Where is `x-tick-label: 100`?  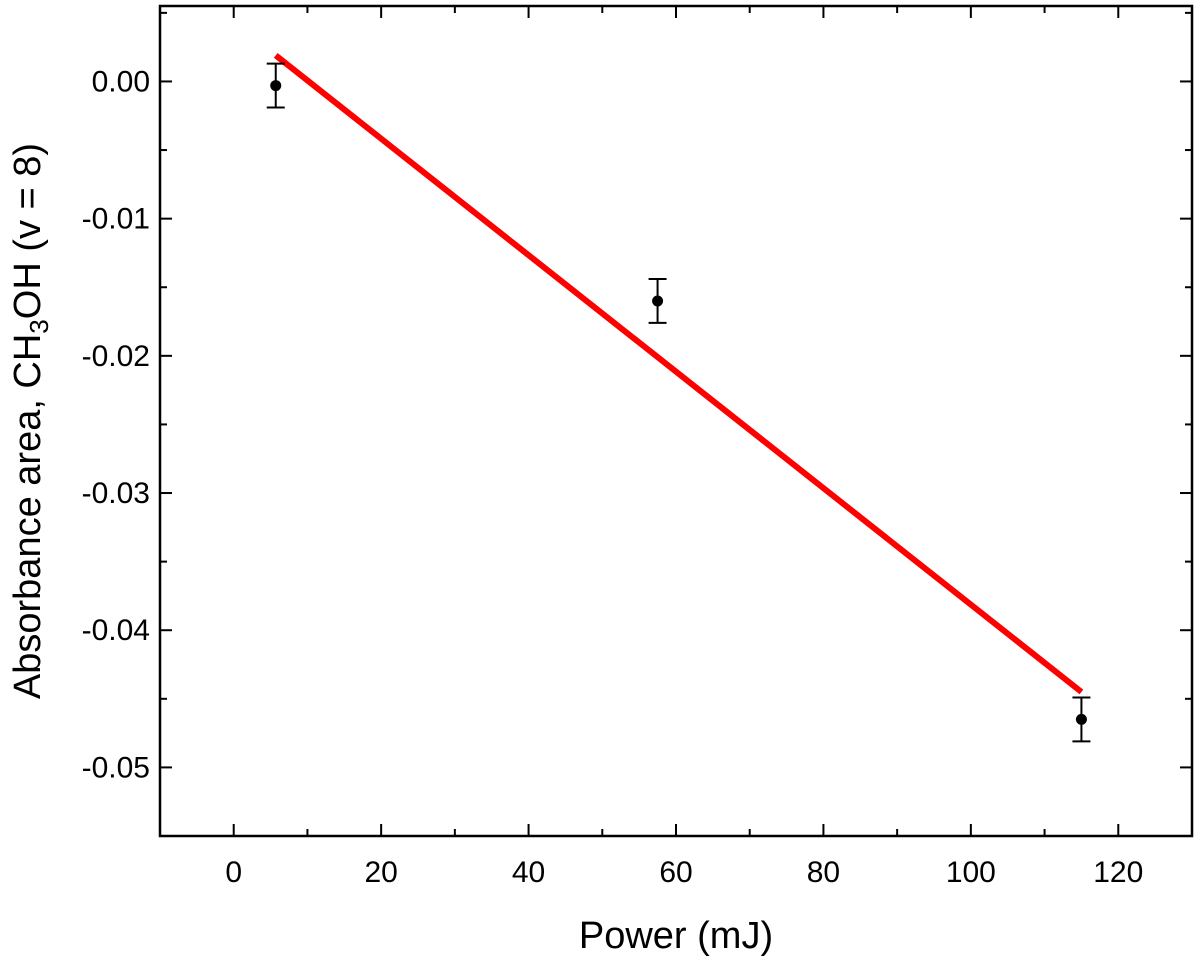 x-tick-label: 100 is located at coordinates (971, 872).